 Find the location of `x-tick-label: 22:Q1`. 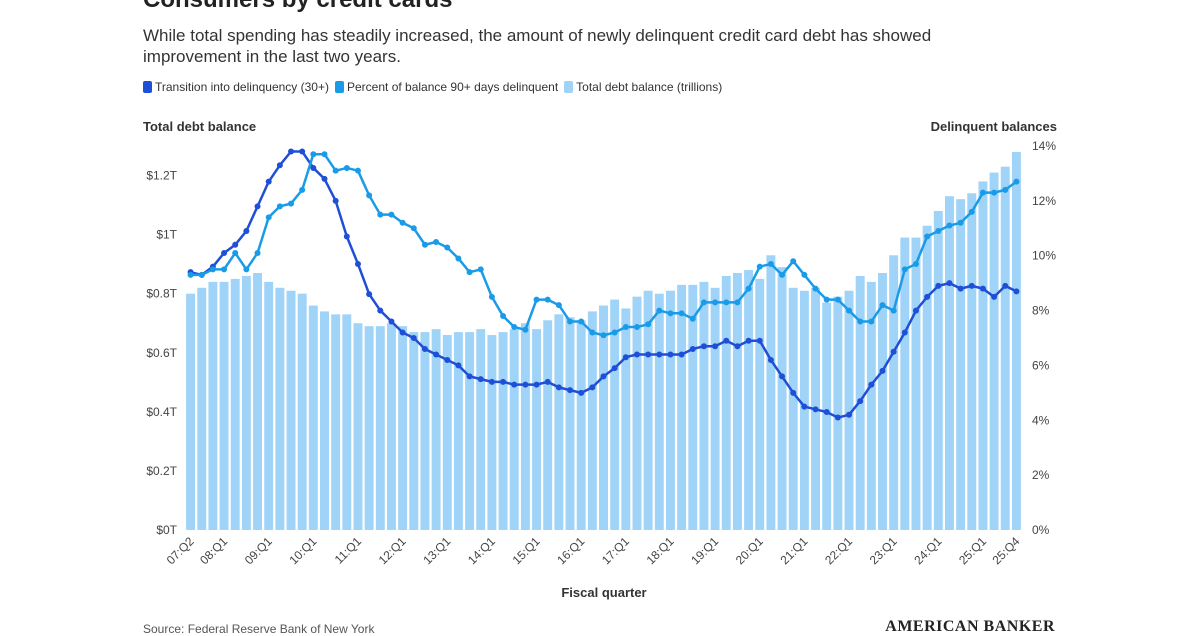

x-tick-label: 22:Q1 is located at coordinates (838, 550).